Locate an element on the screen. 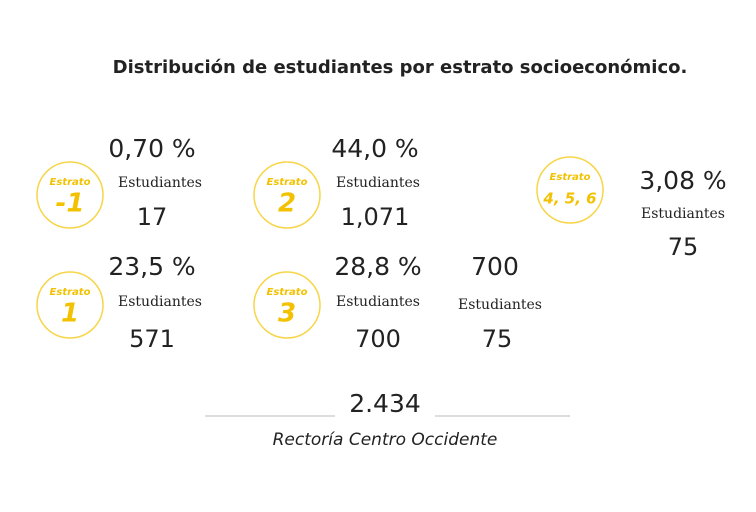 The height and width of the screenshot is (512, 756). percent: 0,70 % is located at coordinates (151, 148).